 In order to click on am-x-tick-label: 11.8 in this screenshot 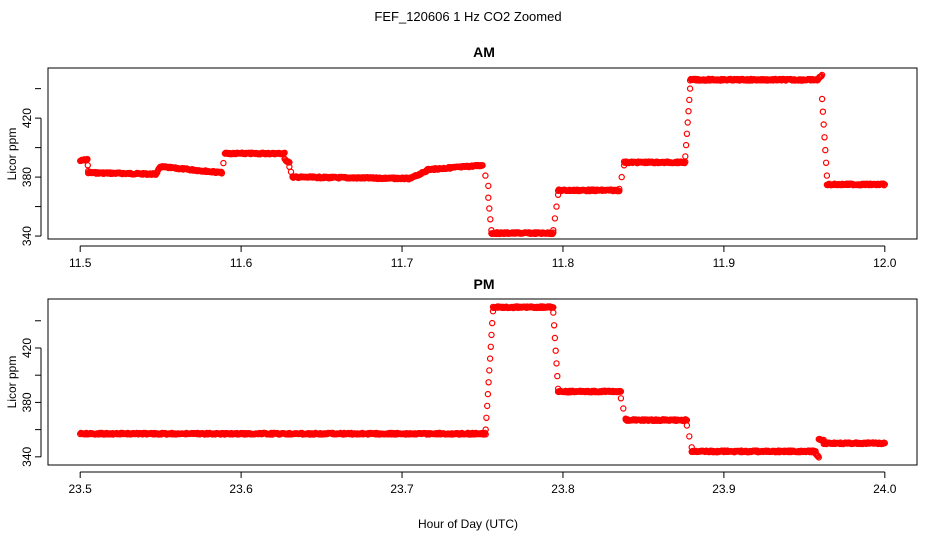, I will do `click(563, 263)`.